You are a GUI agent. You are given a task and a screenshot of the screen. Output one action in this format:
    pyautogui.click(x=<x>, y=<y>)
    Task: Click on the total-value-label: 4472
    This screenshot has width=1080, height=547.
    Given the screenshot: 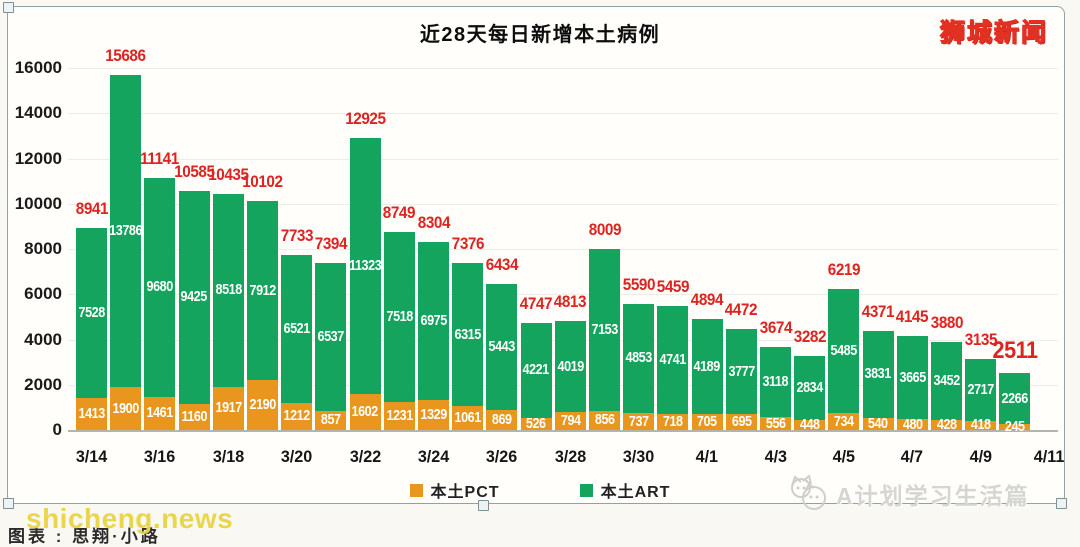 What is the action you would take?
    pyautogui.click(x=741, y=309)
    